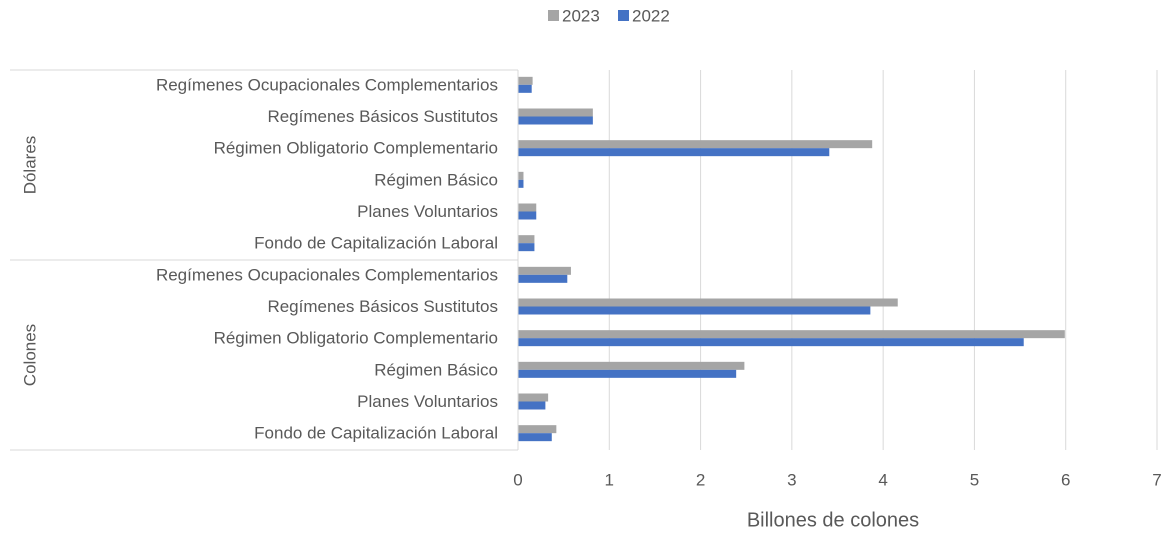  I want to click on x-tick-label: 6, so click(1065, 479).